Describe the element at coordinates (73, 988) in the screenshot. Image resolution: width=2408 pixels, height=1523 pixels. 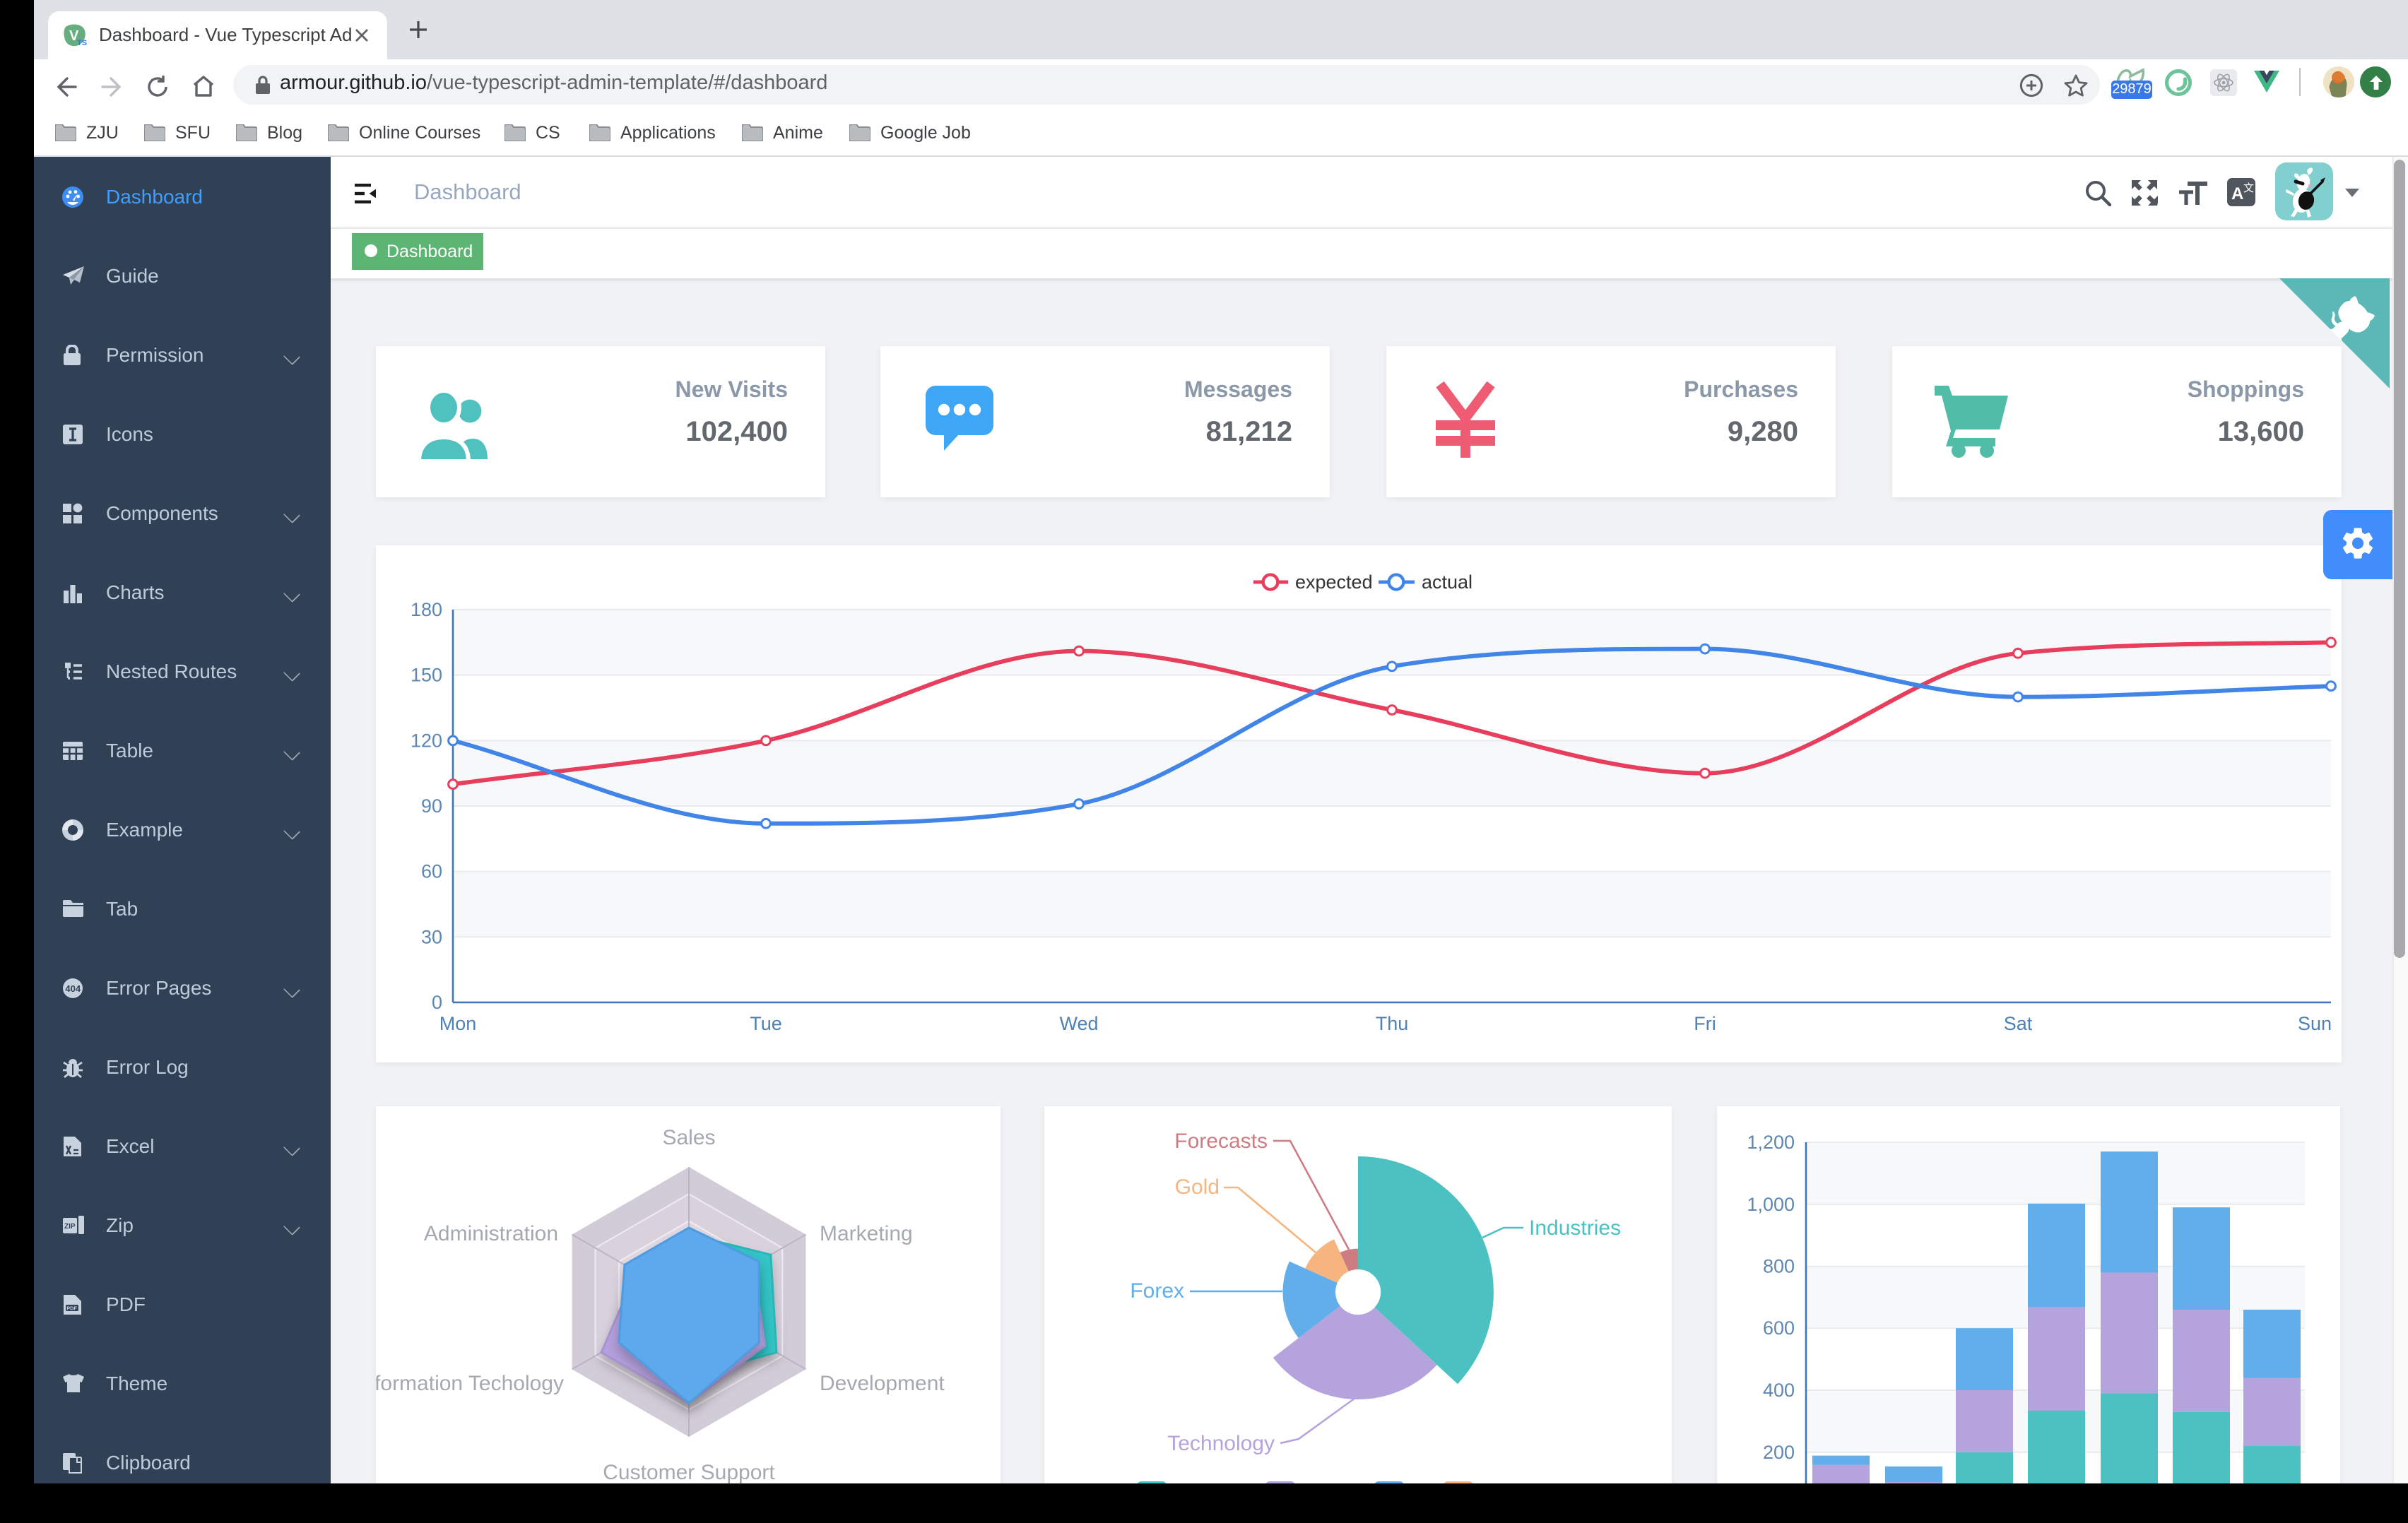
I see `svg-text: 404` at that location.